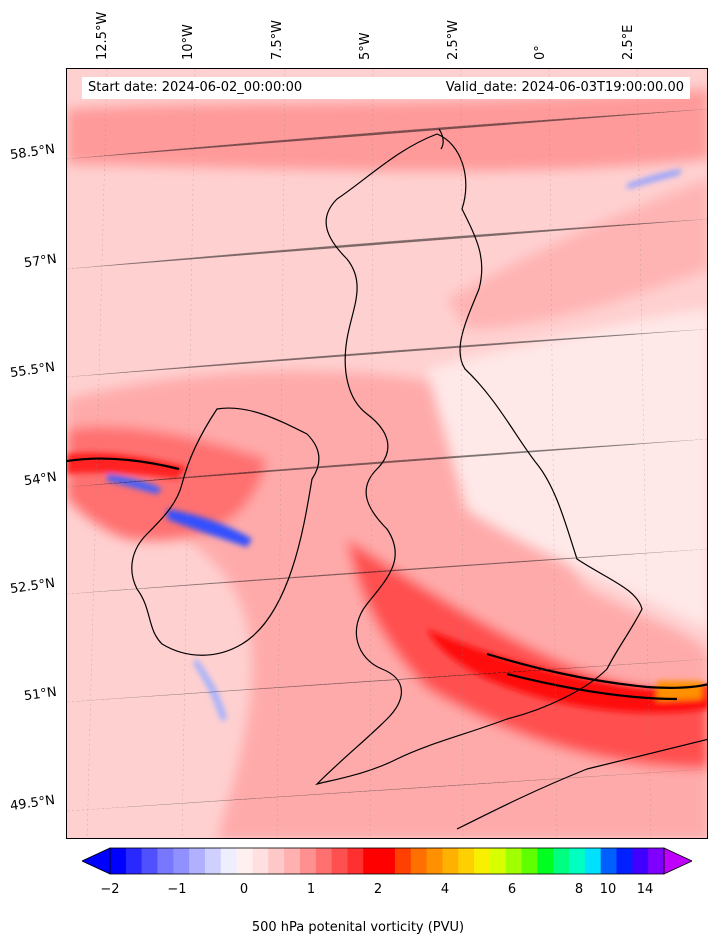 This screenshot has height=949, width=716. I want to click on lat-label-51n: 51°N, so click(40, 694).